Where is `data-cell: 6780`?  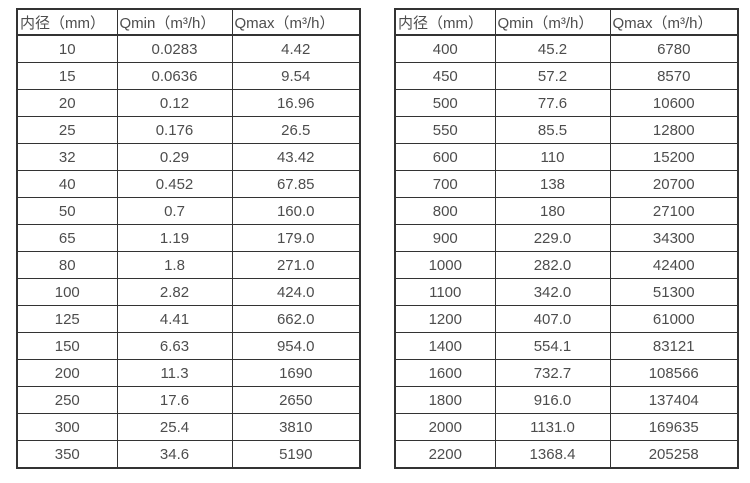 data-cell: 6780 is located at coordinates (674, 48).